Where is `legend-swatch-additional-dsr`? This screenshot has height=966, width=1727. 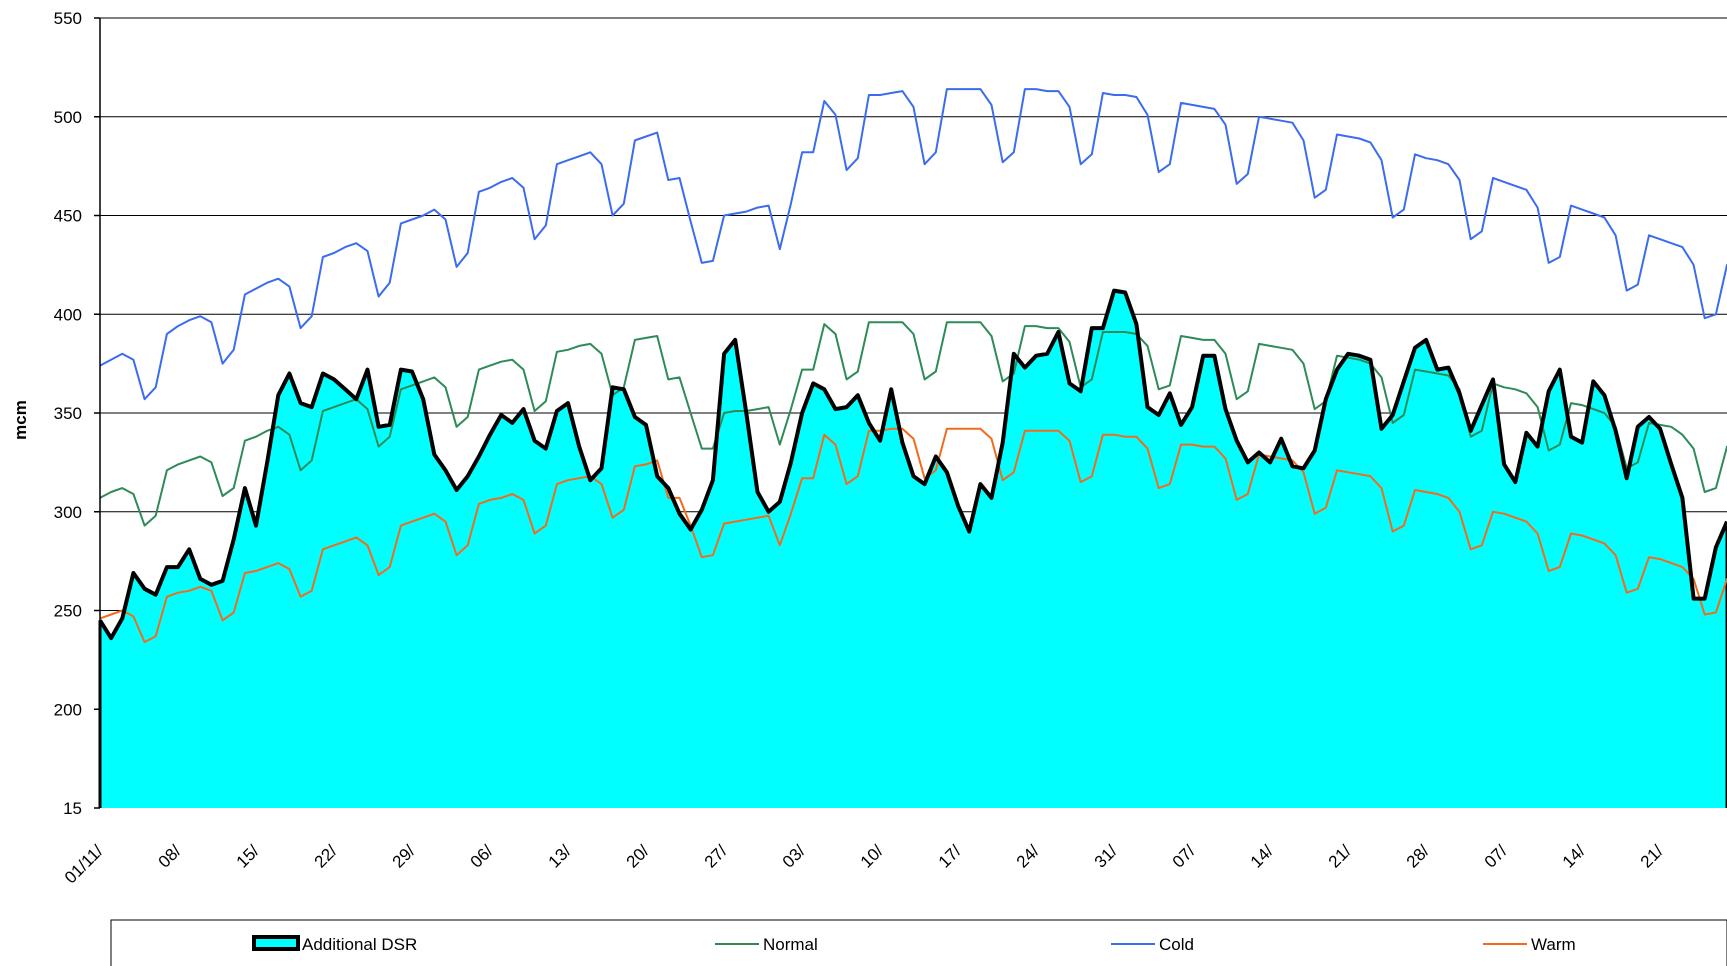
legend-swatch-additional-dsr is located at coordinates (276, 943).